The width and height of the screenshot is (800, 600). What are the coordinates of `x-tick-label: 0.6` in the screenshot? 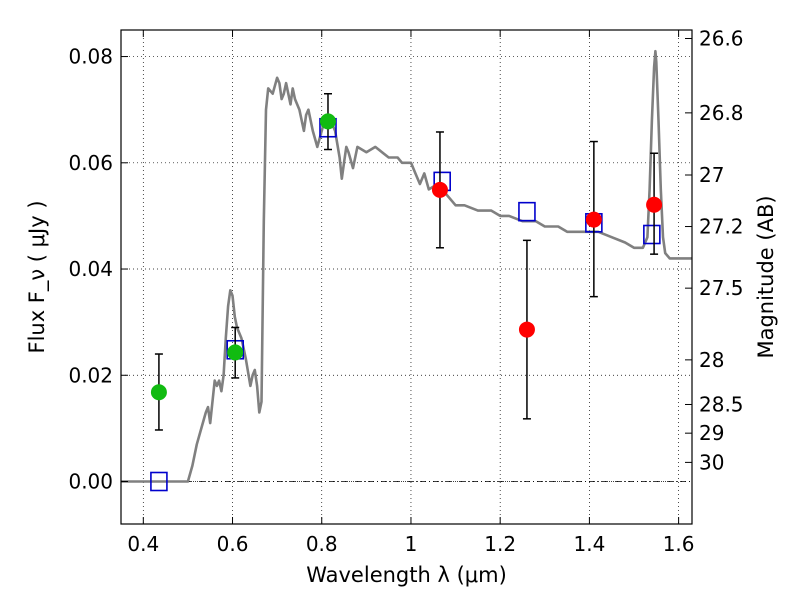 It's located at (233, 544).